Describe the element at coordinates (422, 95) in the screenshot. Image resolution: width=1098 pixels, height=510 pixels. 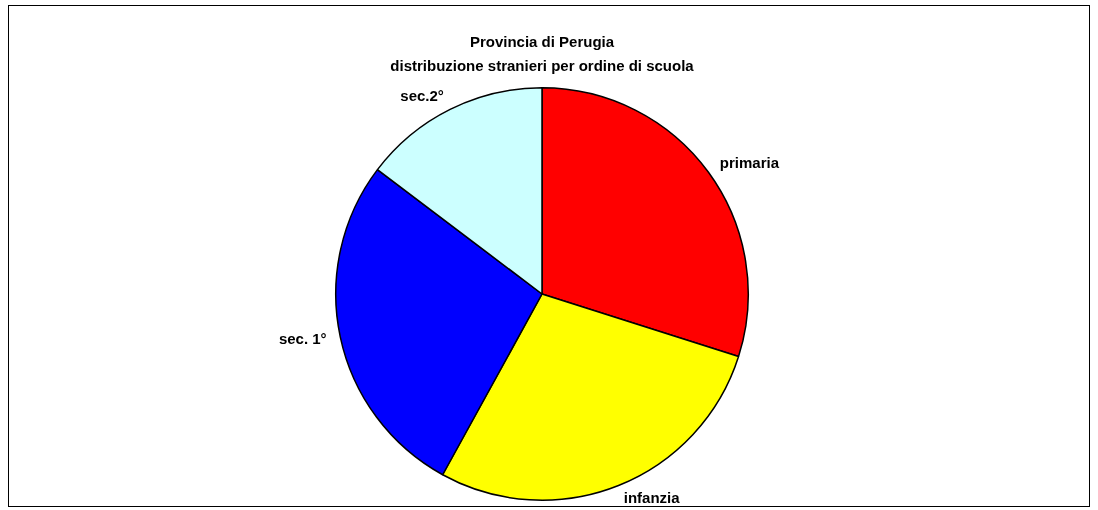
I see `slice-label: sec.2°` at that location.